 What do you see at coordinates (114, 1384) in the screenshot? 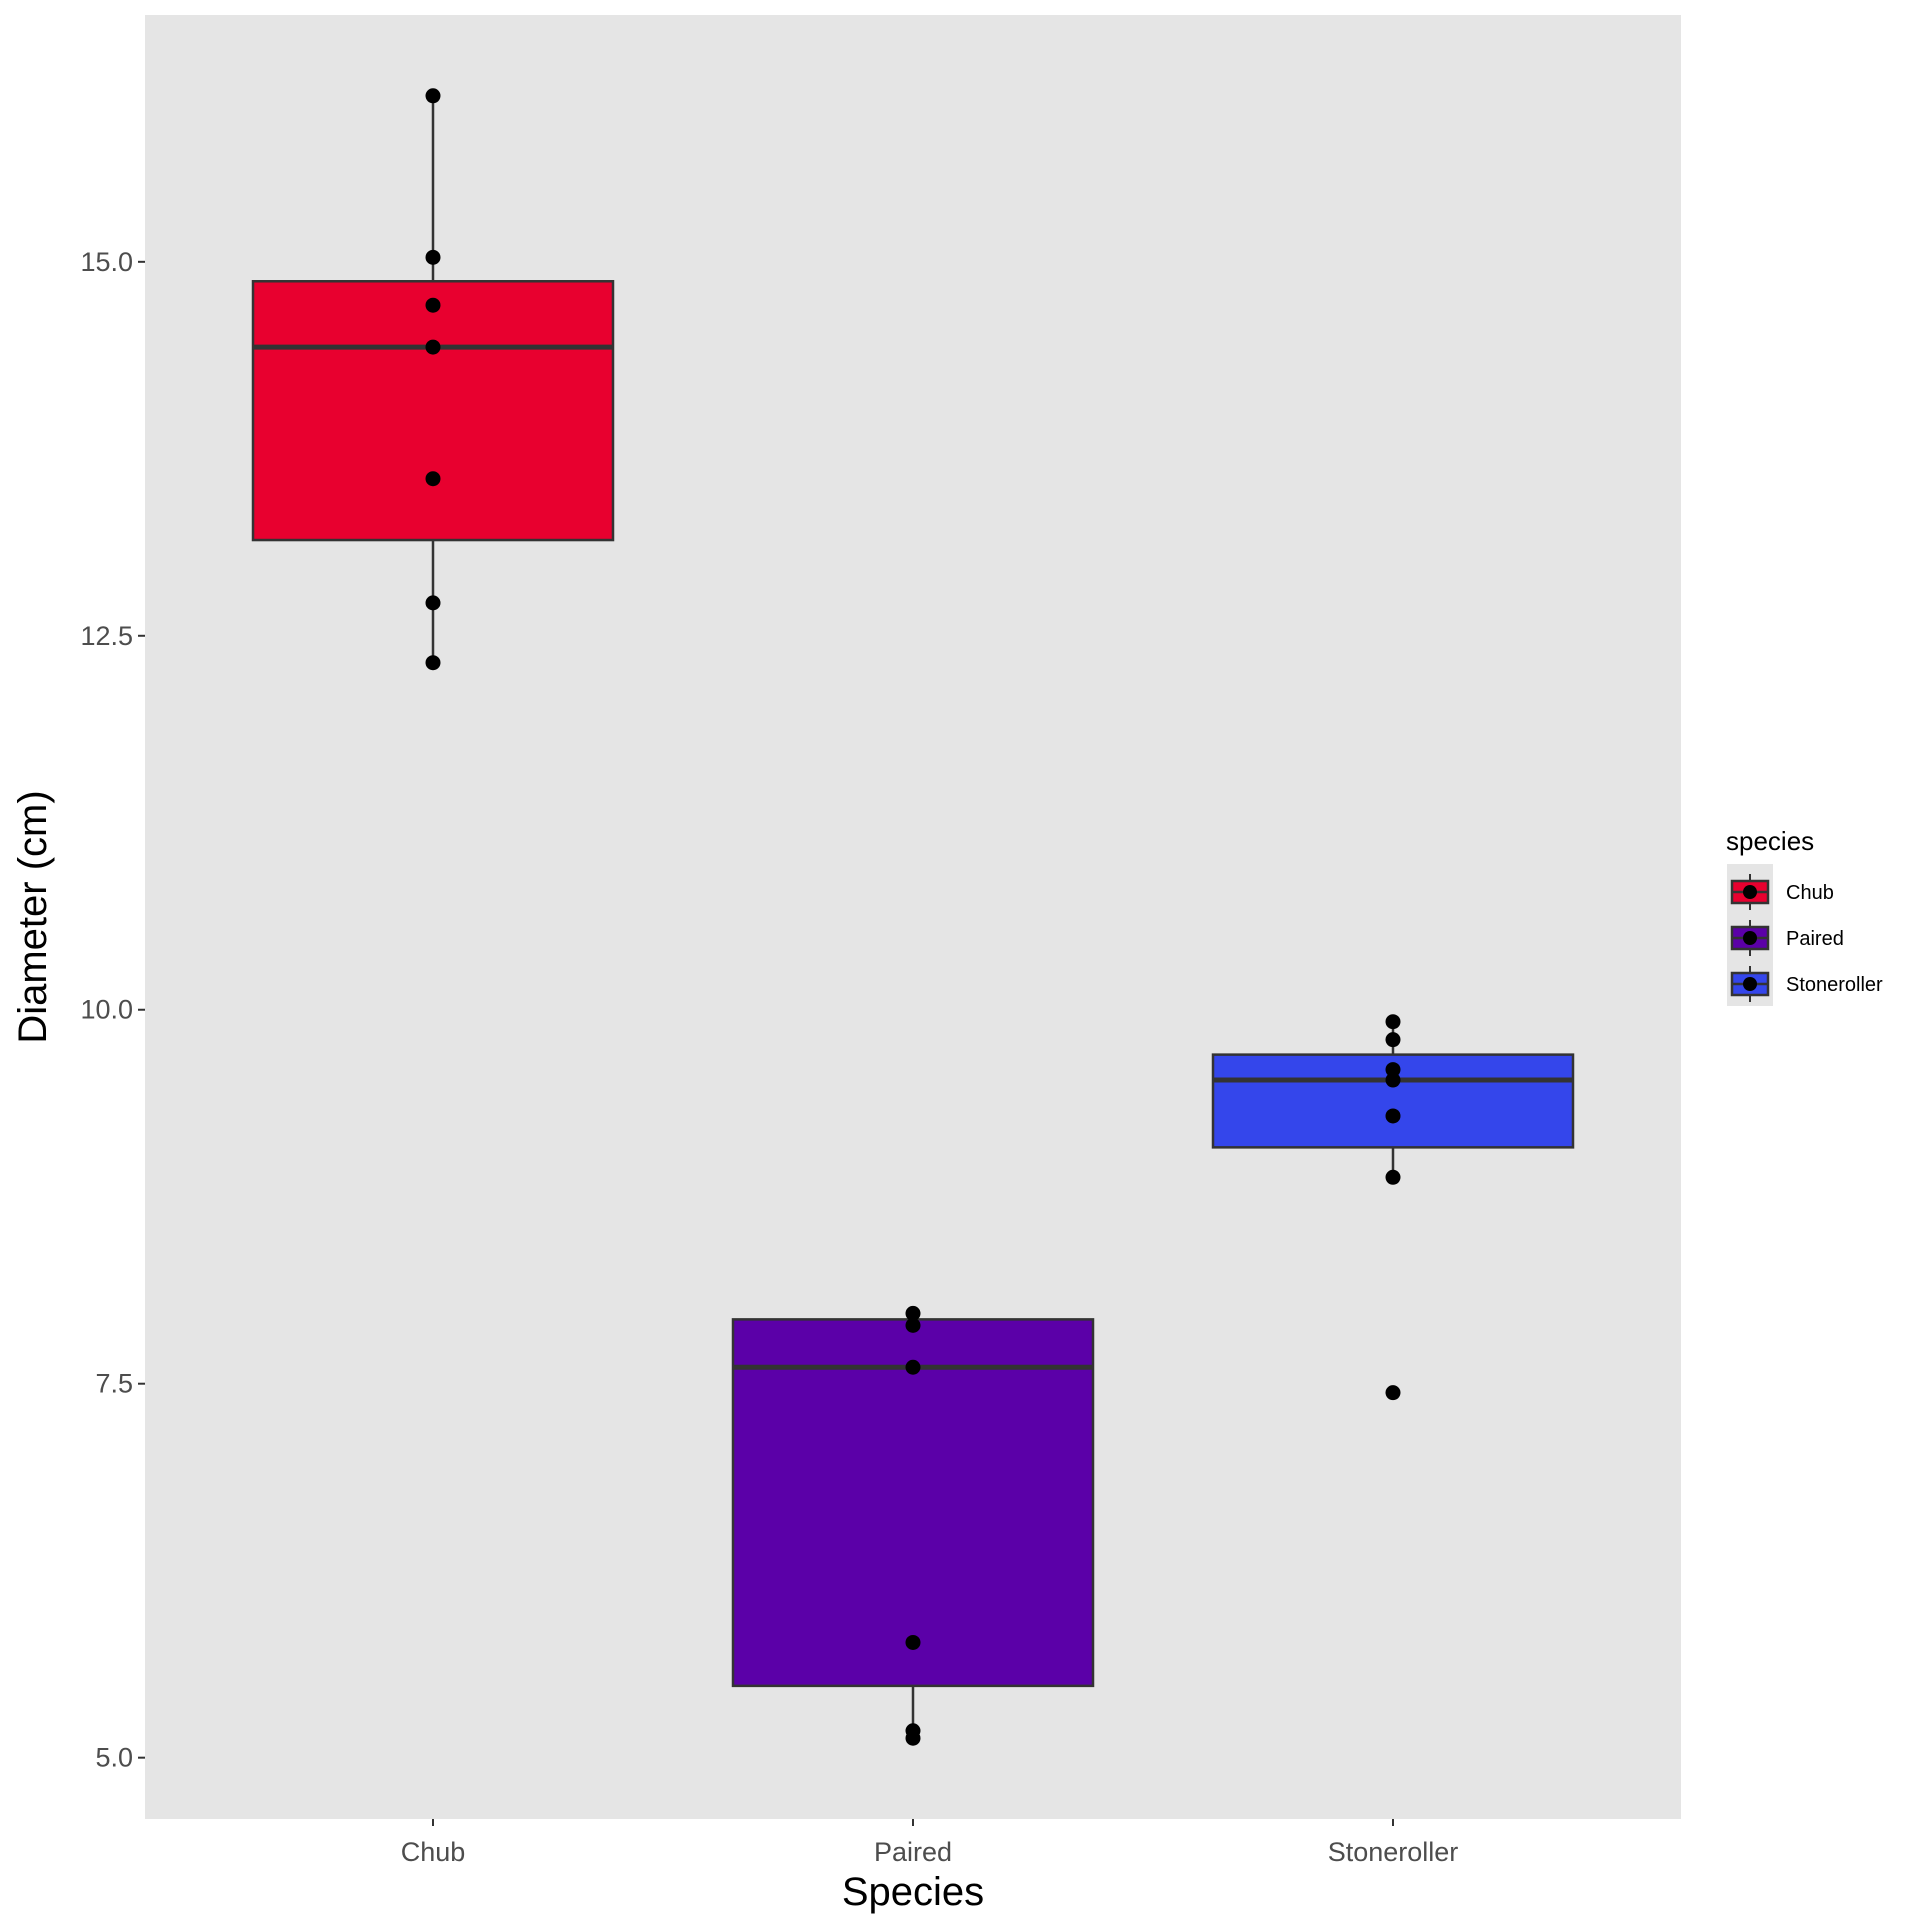
I see `y-tick-label: 7.5` at bounding box center [114, 1384].